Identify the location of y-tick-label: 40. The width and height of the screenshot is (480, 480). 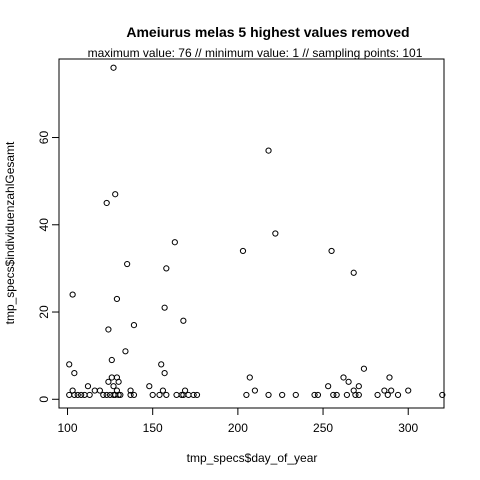
(44, 225).